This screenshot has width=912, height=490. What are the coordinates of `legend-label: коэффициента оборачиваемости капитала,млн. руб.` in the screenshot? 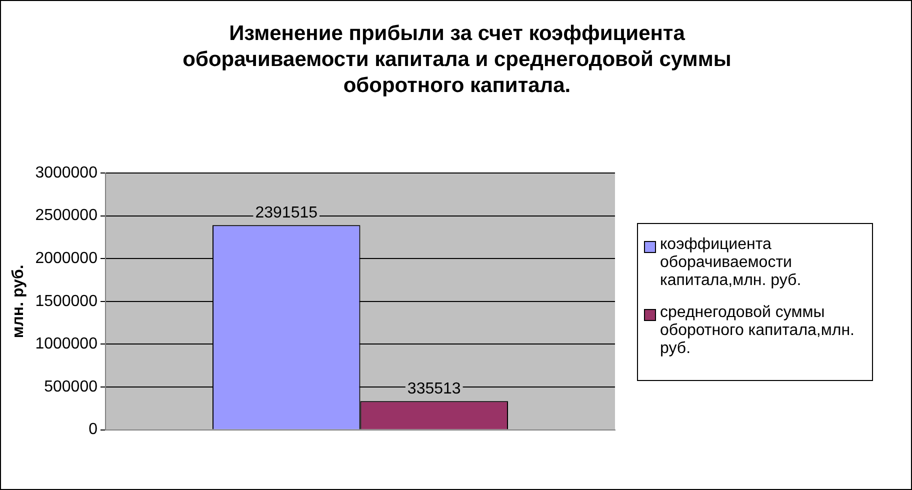 It's located at (731, 263).